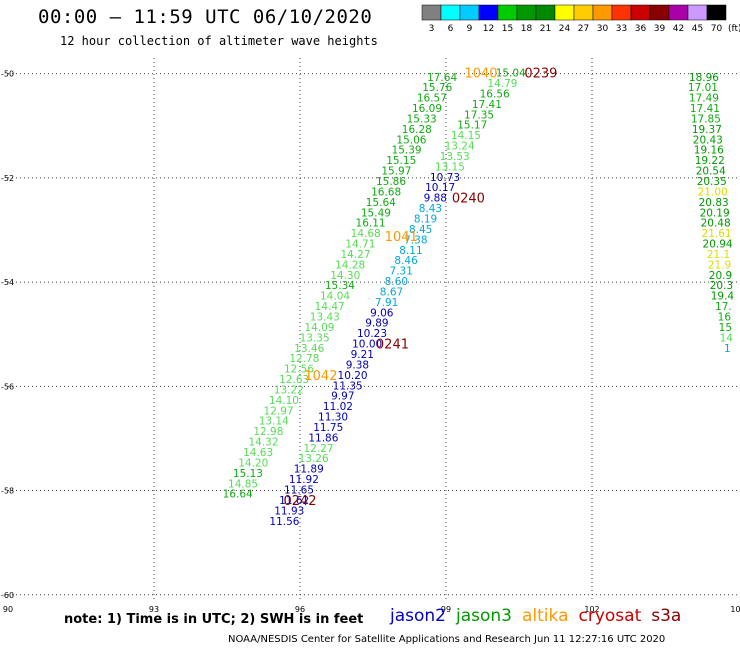 The width and height of the screenshot is (740, 650). Describe the element at coordinates (711, 172) in the screenshot. I see `swh-point: 20.54` at that location.